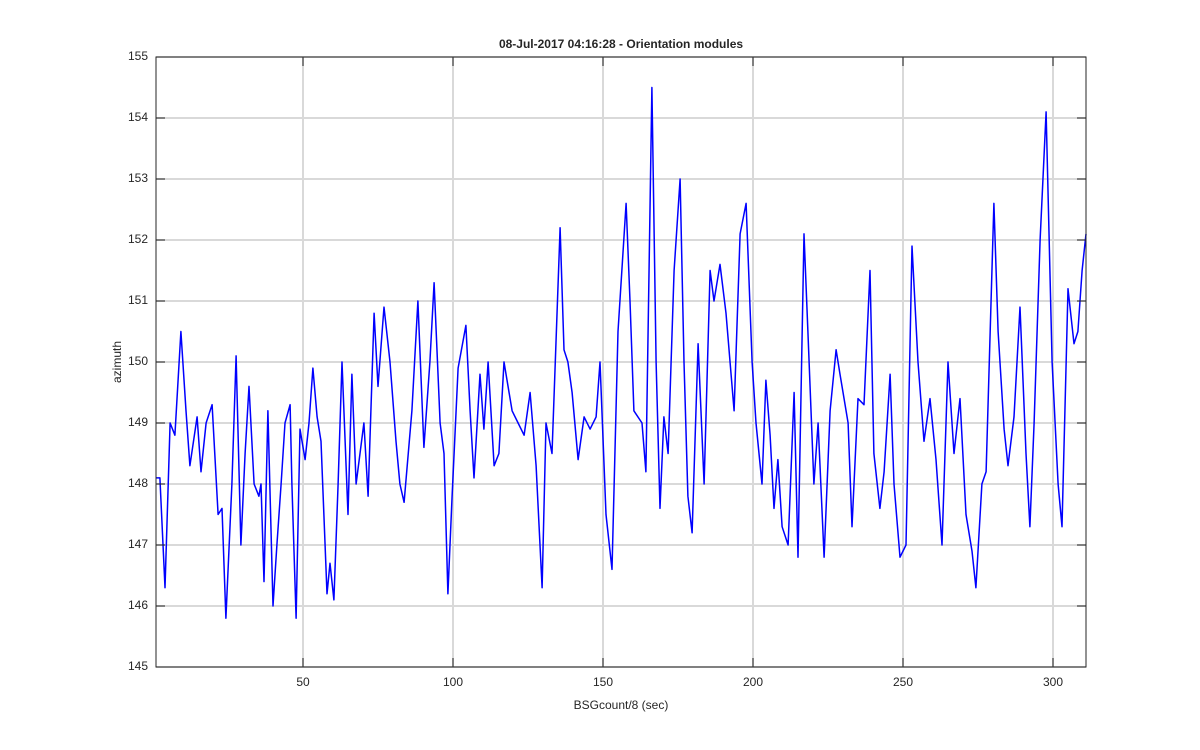 This screenshot has height=750, width=1200. Describe the element at coordinates (621, 705) in the screenshot. I see `x-axis-label: BSGcount/8 (sec)` at that location.